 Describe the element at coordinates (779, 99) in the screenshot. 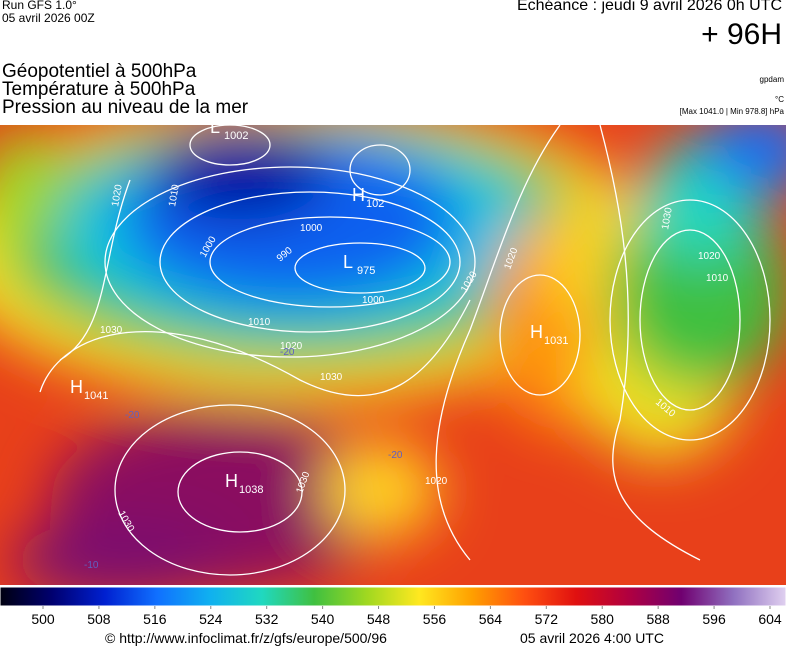

I see `unit: °C` at that location.